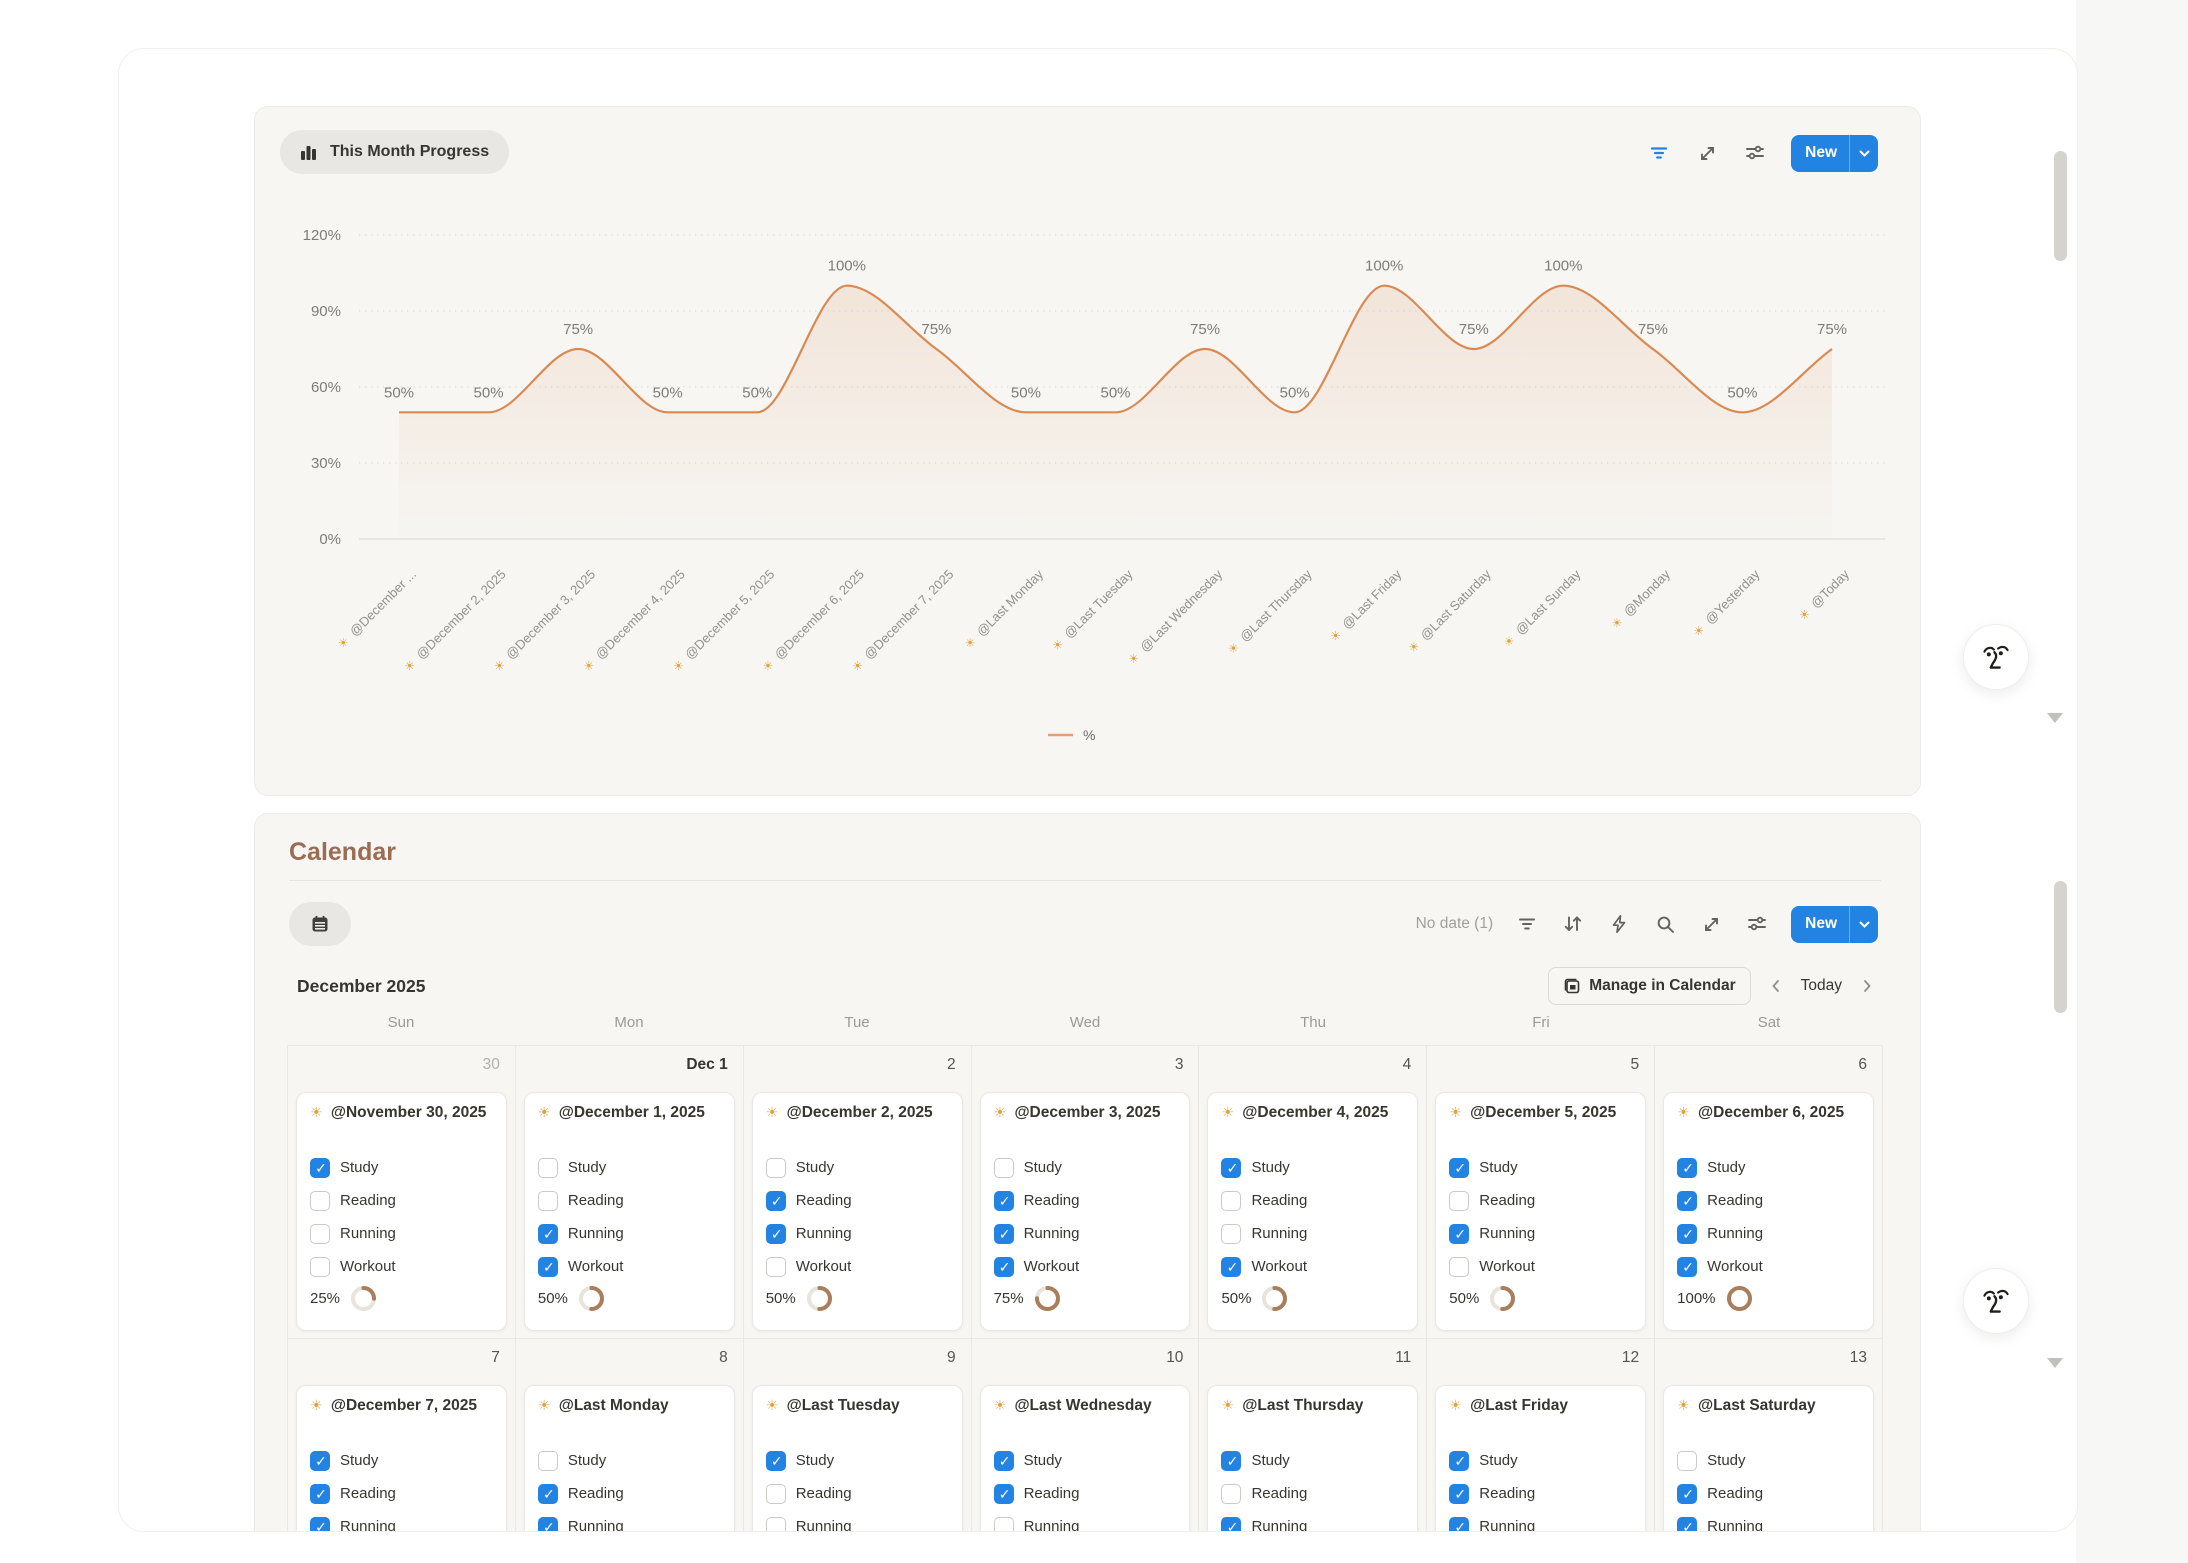 The image size is (2188, 1563). What do you see at coordinates (1776, 986) in the screenshot?
I see `prev-month-icon` at bounding box center [1776, 986].